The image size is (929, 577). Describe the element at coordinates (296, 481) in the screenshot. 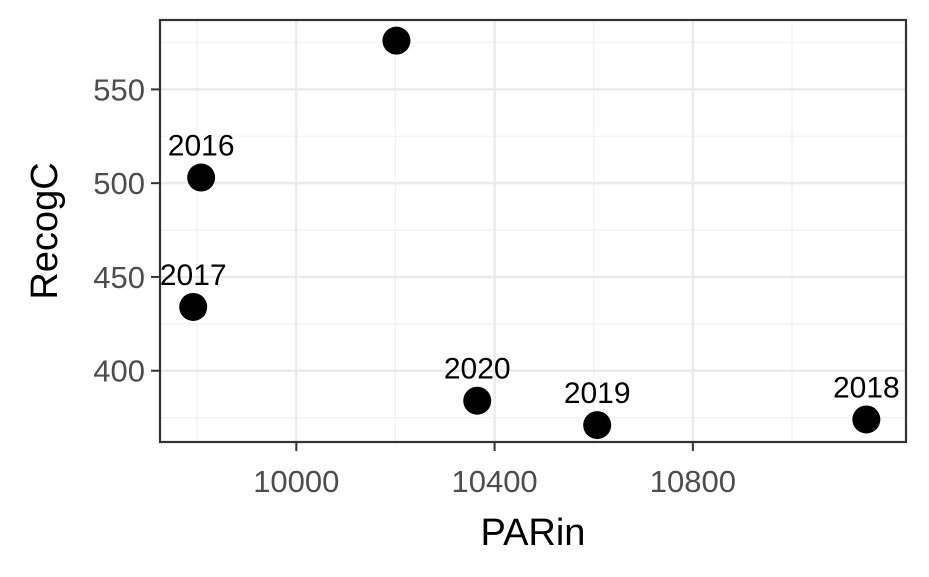

I see `x-tick-label: 10000` at that location.